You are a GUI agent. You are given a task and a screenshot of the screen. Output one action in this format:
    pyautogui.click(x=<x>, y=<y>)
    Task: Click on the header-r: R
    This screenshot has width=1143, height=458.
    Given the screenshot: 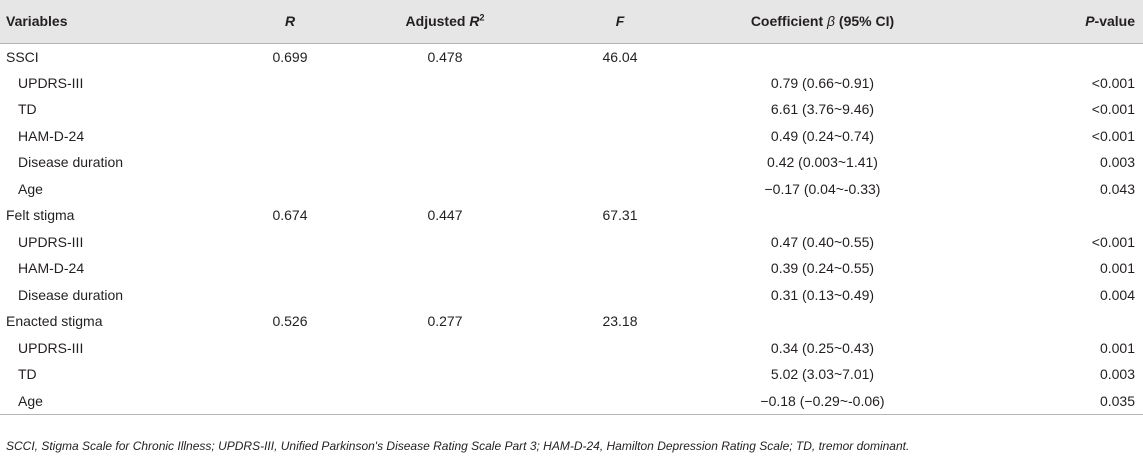 What is the action you would take?
    pyautogui.click(x=290, y=22)
    